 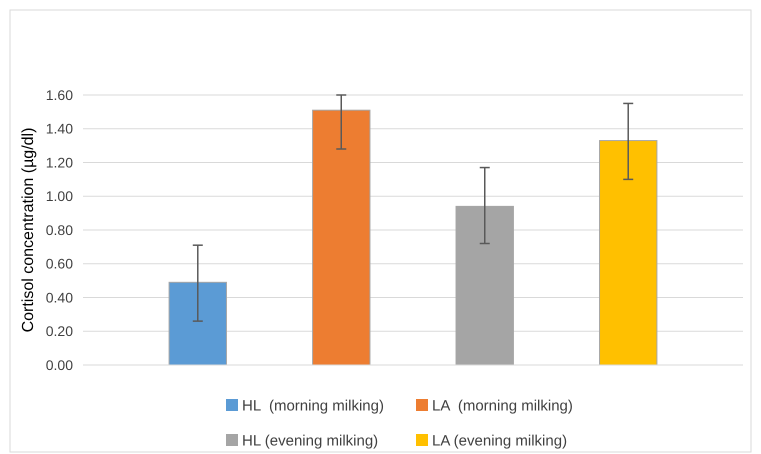 I want to click on y-tick-label: 0.60, so click(x=60, y=264).